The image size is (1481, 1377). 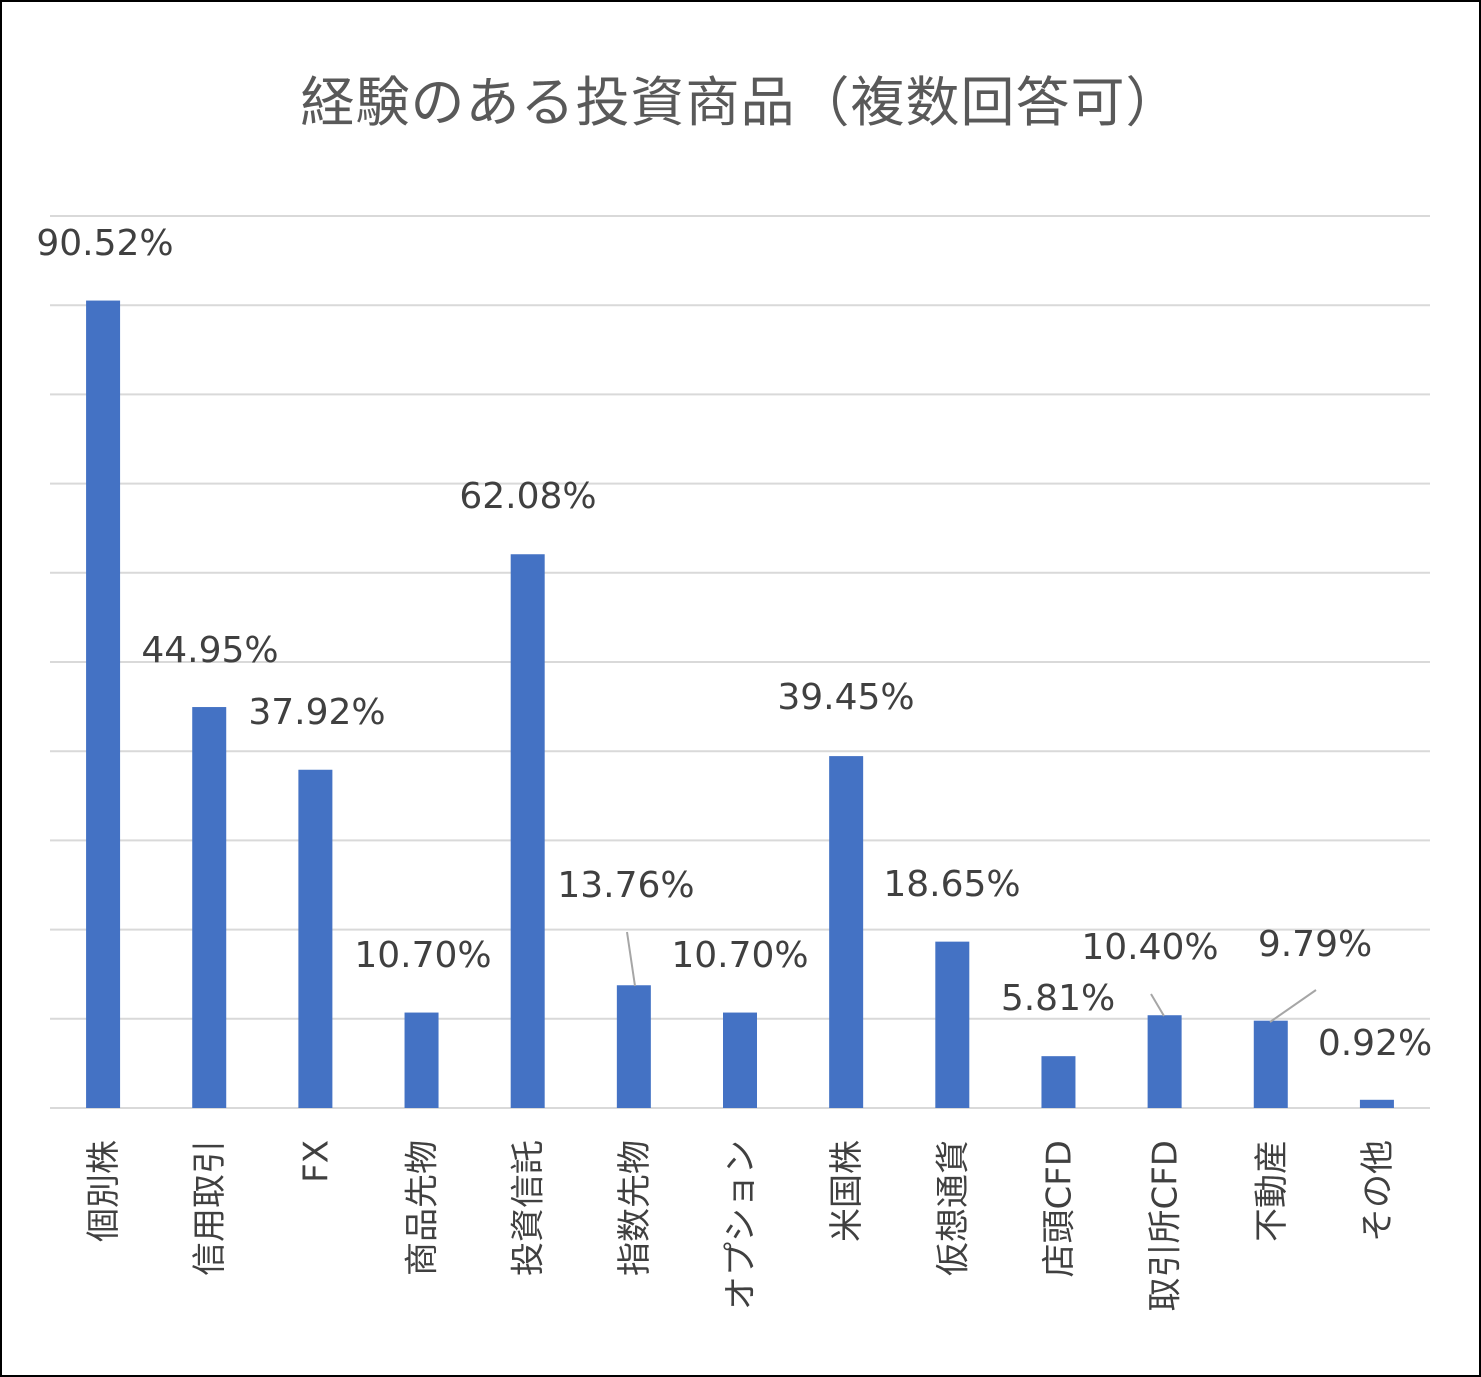 What do you see at coordinates (104, 1191) in the screenshot?
I see `category-label: 個別株` at bounding box center [104, 1191].